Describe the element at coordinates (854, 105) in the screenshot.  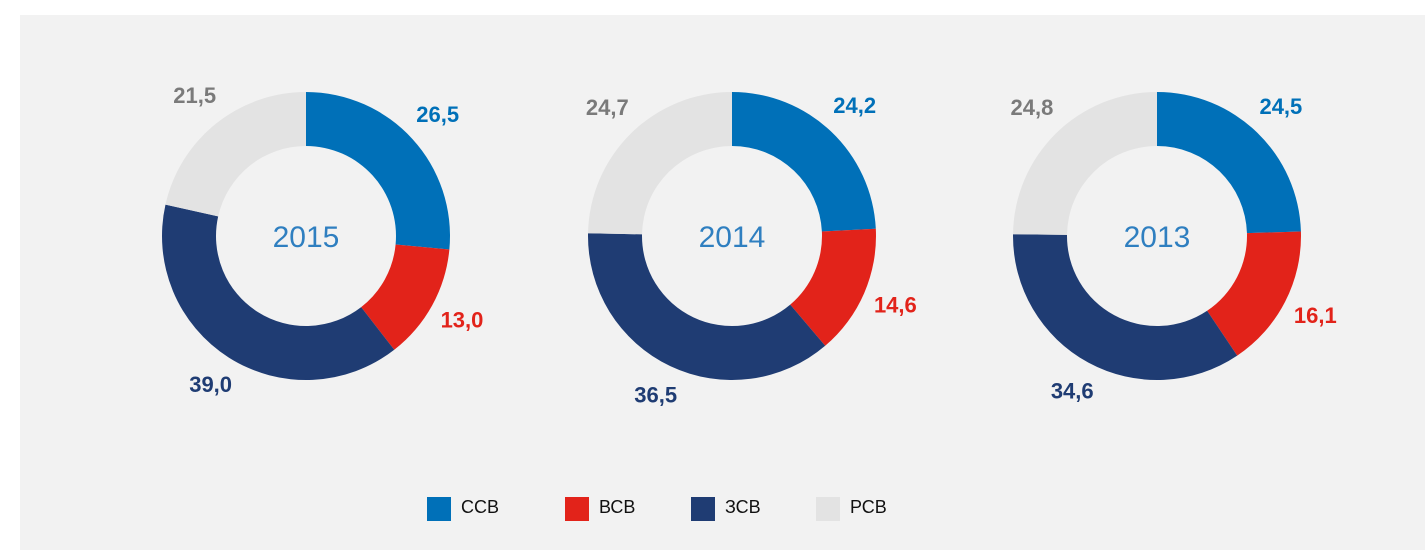
I see `value-label: 24,2` at that location.